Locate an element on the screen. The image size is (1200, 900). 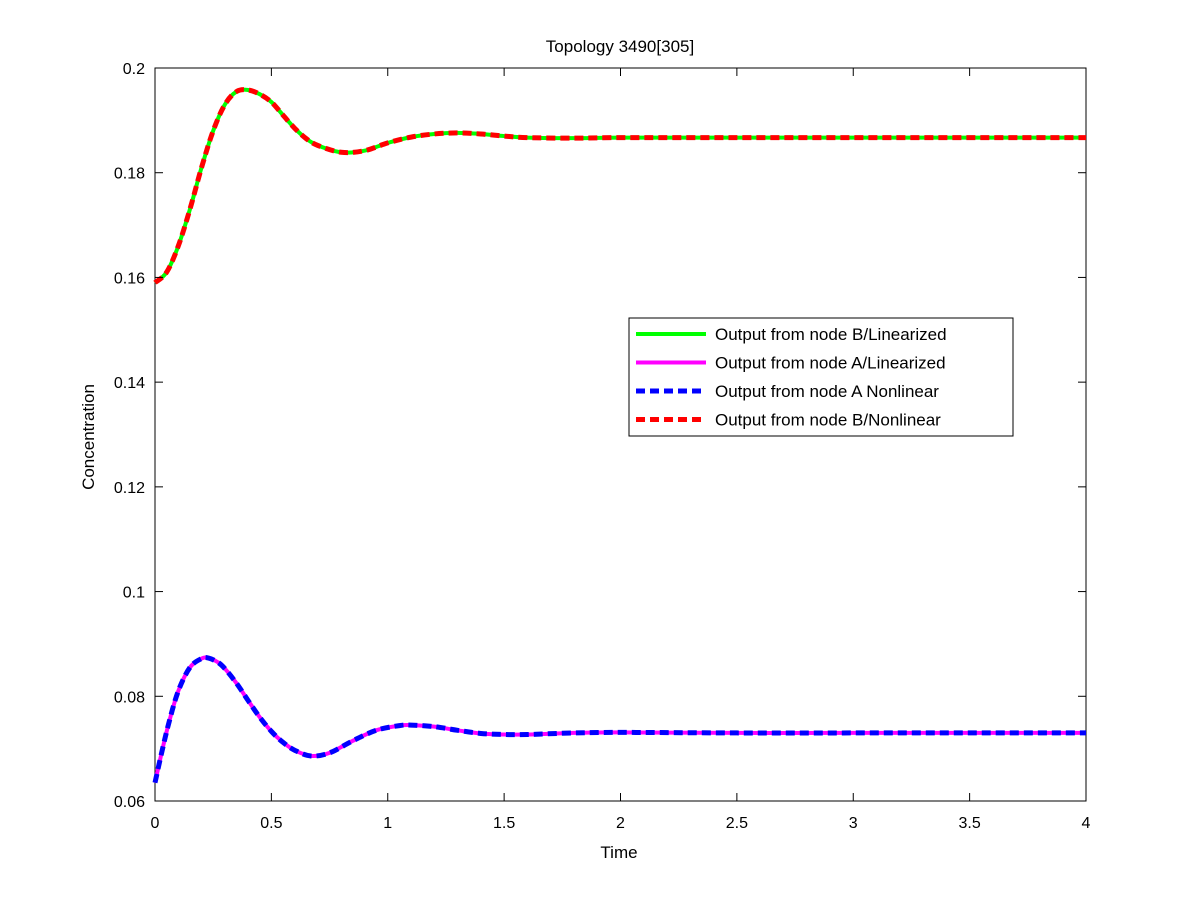
y-tick-label: 0.18 is located at coordinates (129, 174).